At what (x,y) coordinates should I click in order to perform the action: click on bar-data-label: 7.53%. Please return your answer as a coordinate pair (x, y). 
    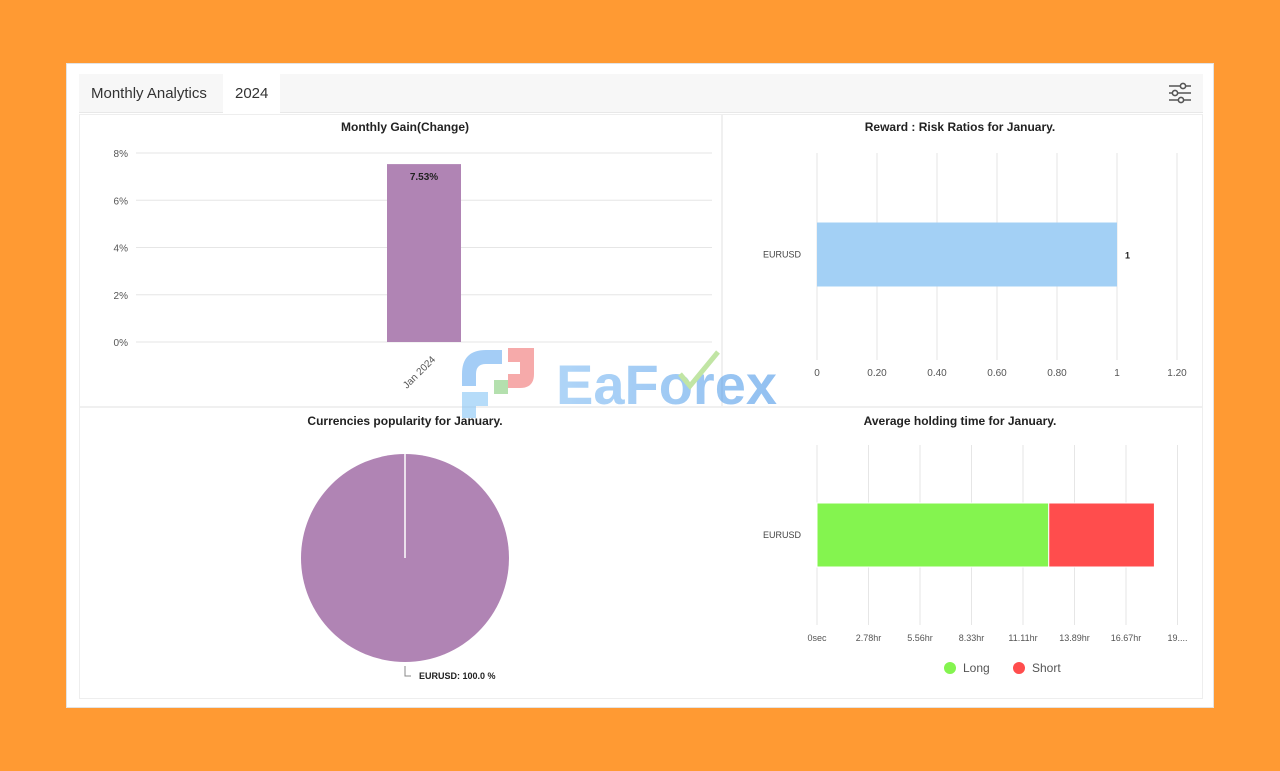
    Looking at the image, I should click on (424, 177).